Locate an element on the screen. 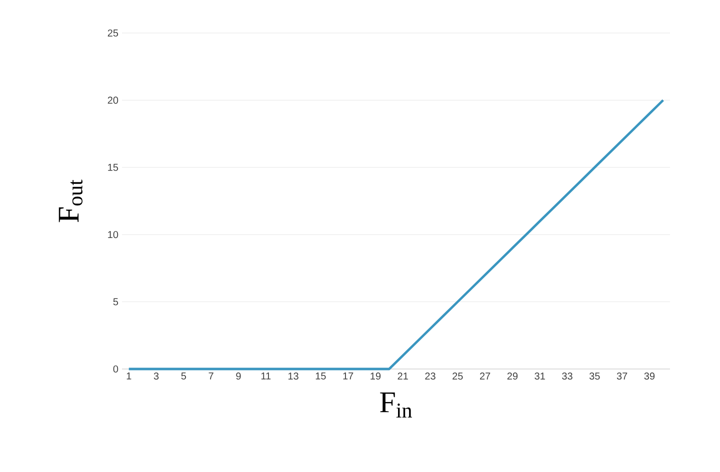 This screenshot has width=720, height=472. x-axis-title: F$_{in}$ is located at coordinates (396, 405).